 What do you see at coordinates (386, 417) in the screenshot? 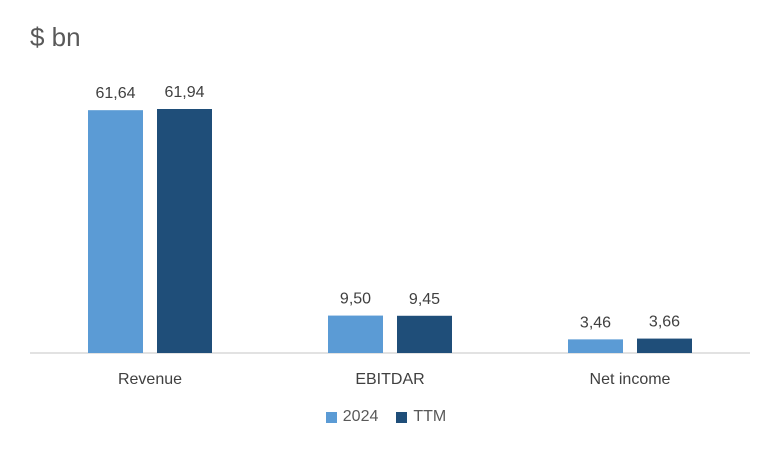
I see `legend: 2024 TTM` at bounding box center [386, 417].